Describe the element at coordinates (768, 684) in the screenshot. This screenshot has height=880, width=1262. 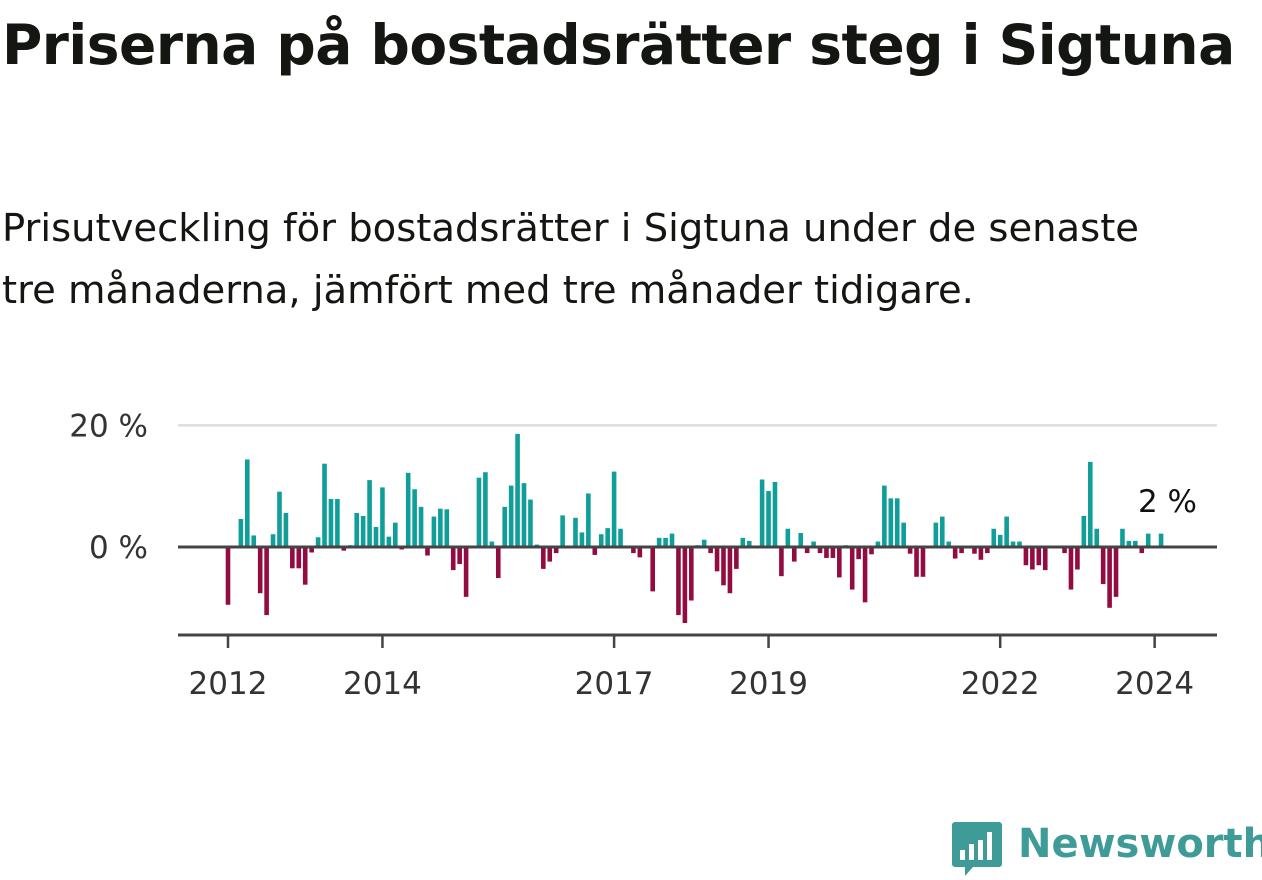
I see `x-tick-label: 2019` at that location.